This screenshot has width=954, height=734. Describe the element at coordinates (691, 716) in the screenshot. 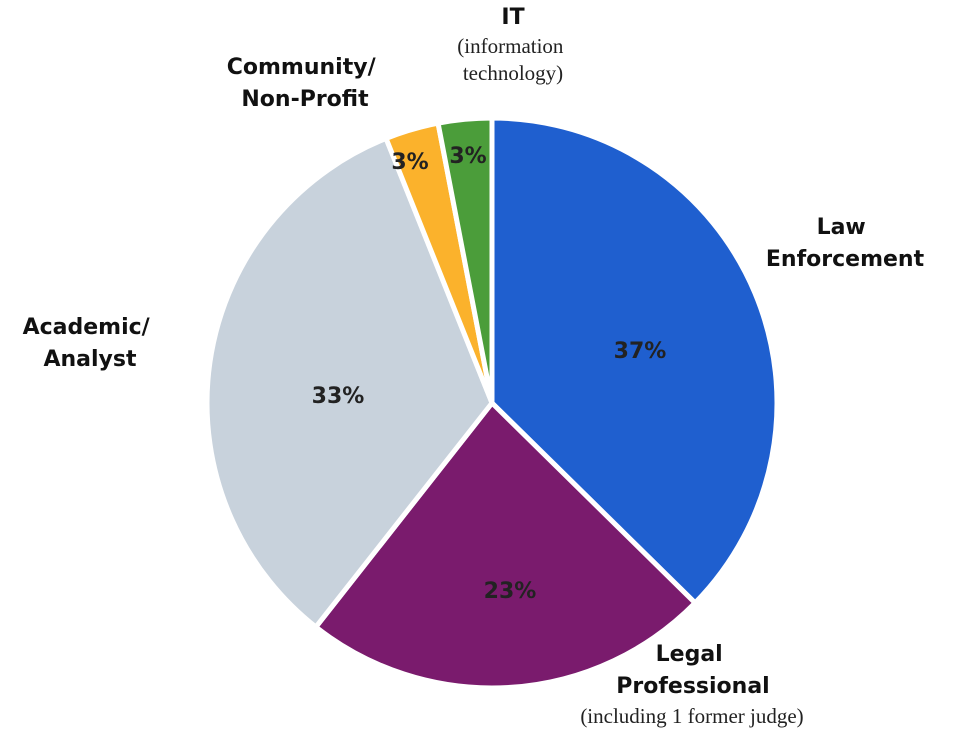

I see `annotation: (including 1 former judge)` at that location.